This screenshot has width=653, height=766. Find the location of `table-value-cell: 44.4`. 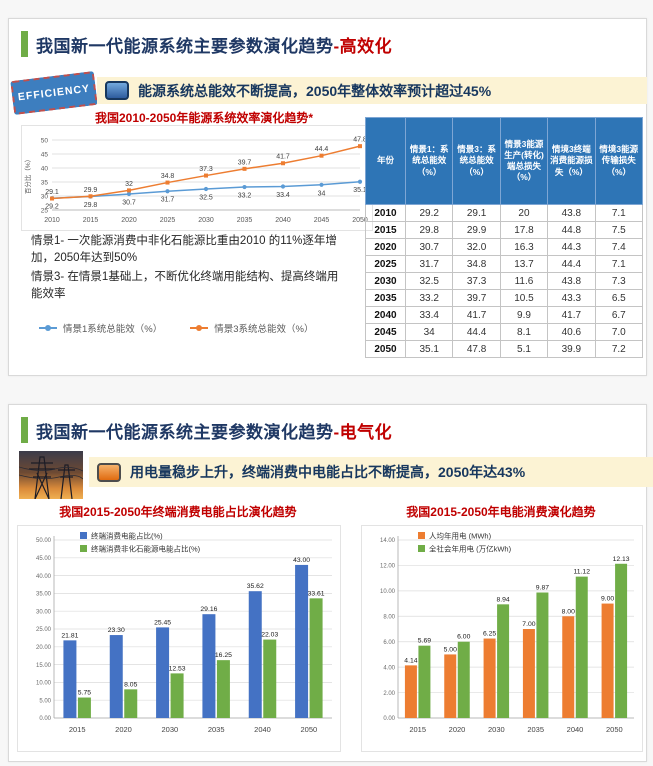

table-value-cell: 44.4 is located at coordinates (476, 332).